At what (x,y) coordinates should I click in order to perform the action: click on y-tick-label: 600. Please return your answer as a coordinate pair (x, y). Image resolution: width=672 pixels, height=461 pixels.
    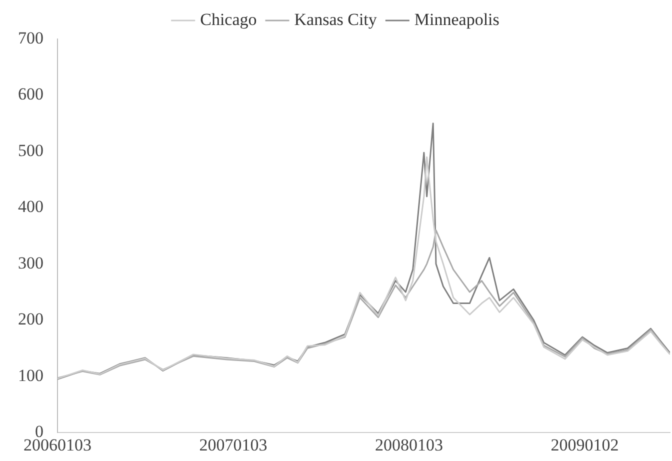
    Looking at the image, I should click on (31, 94).